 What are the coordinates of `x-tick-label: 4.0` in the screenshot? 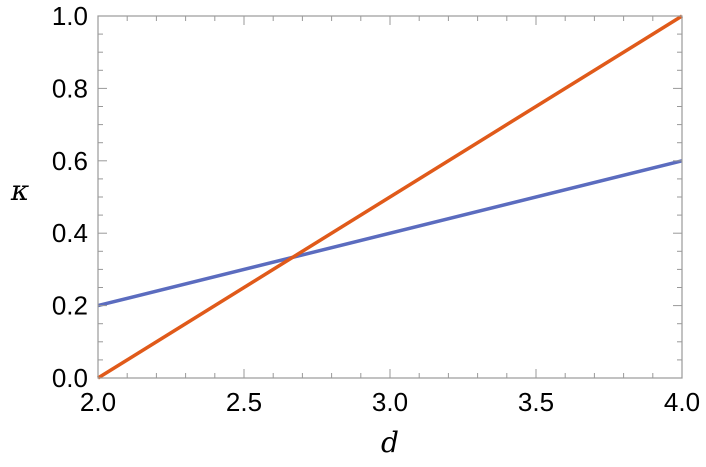 It's located at (682, 402).